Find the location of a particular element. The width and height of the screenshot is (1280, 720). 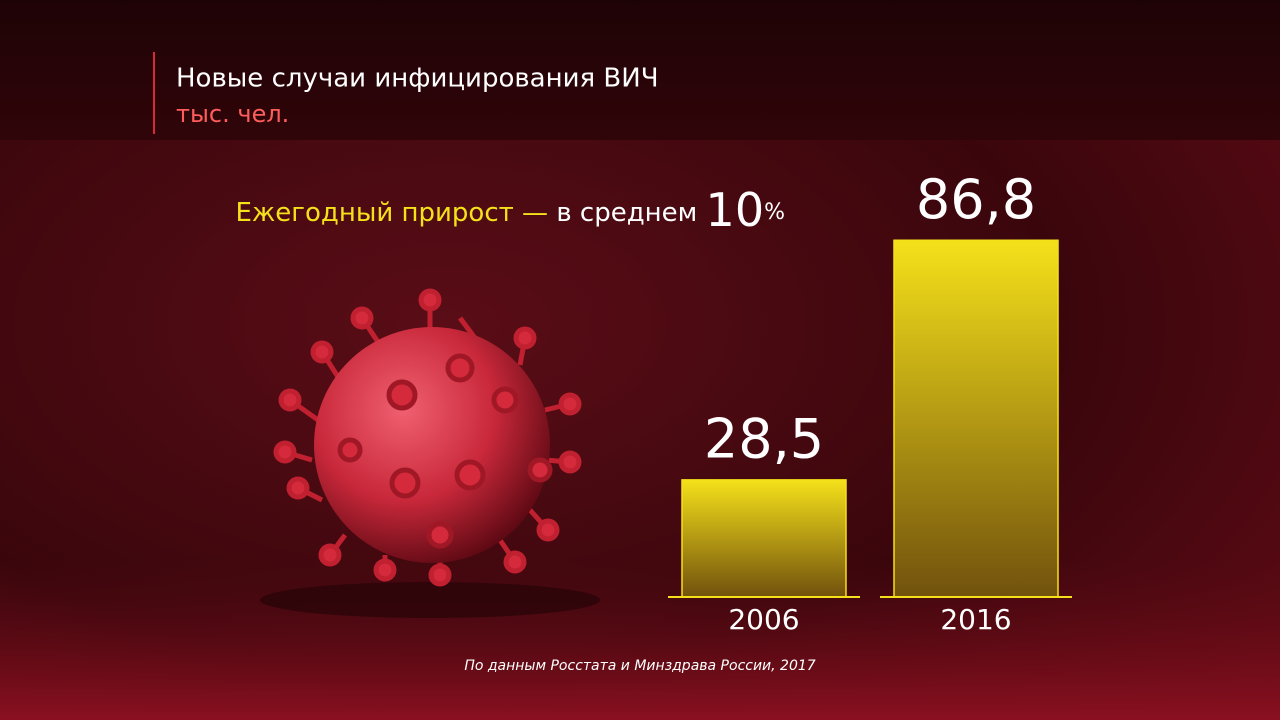

x-tick-label: 2016 is located at coordinates (975, 619).